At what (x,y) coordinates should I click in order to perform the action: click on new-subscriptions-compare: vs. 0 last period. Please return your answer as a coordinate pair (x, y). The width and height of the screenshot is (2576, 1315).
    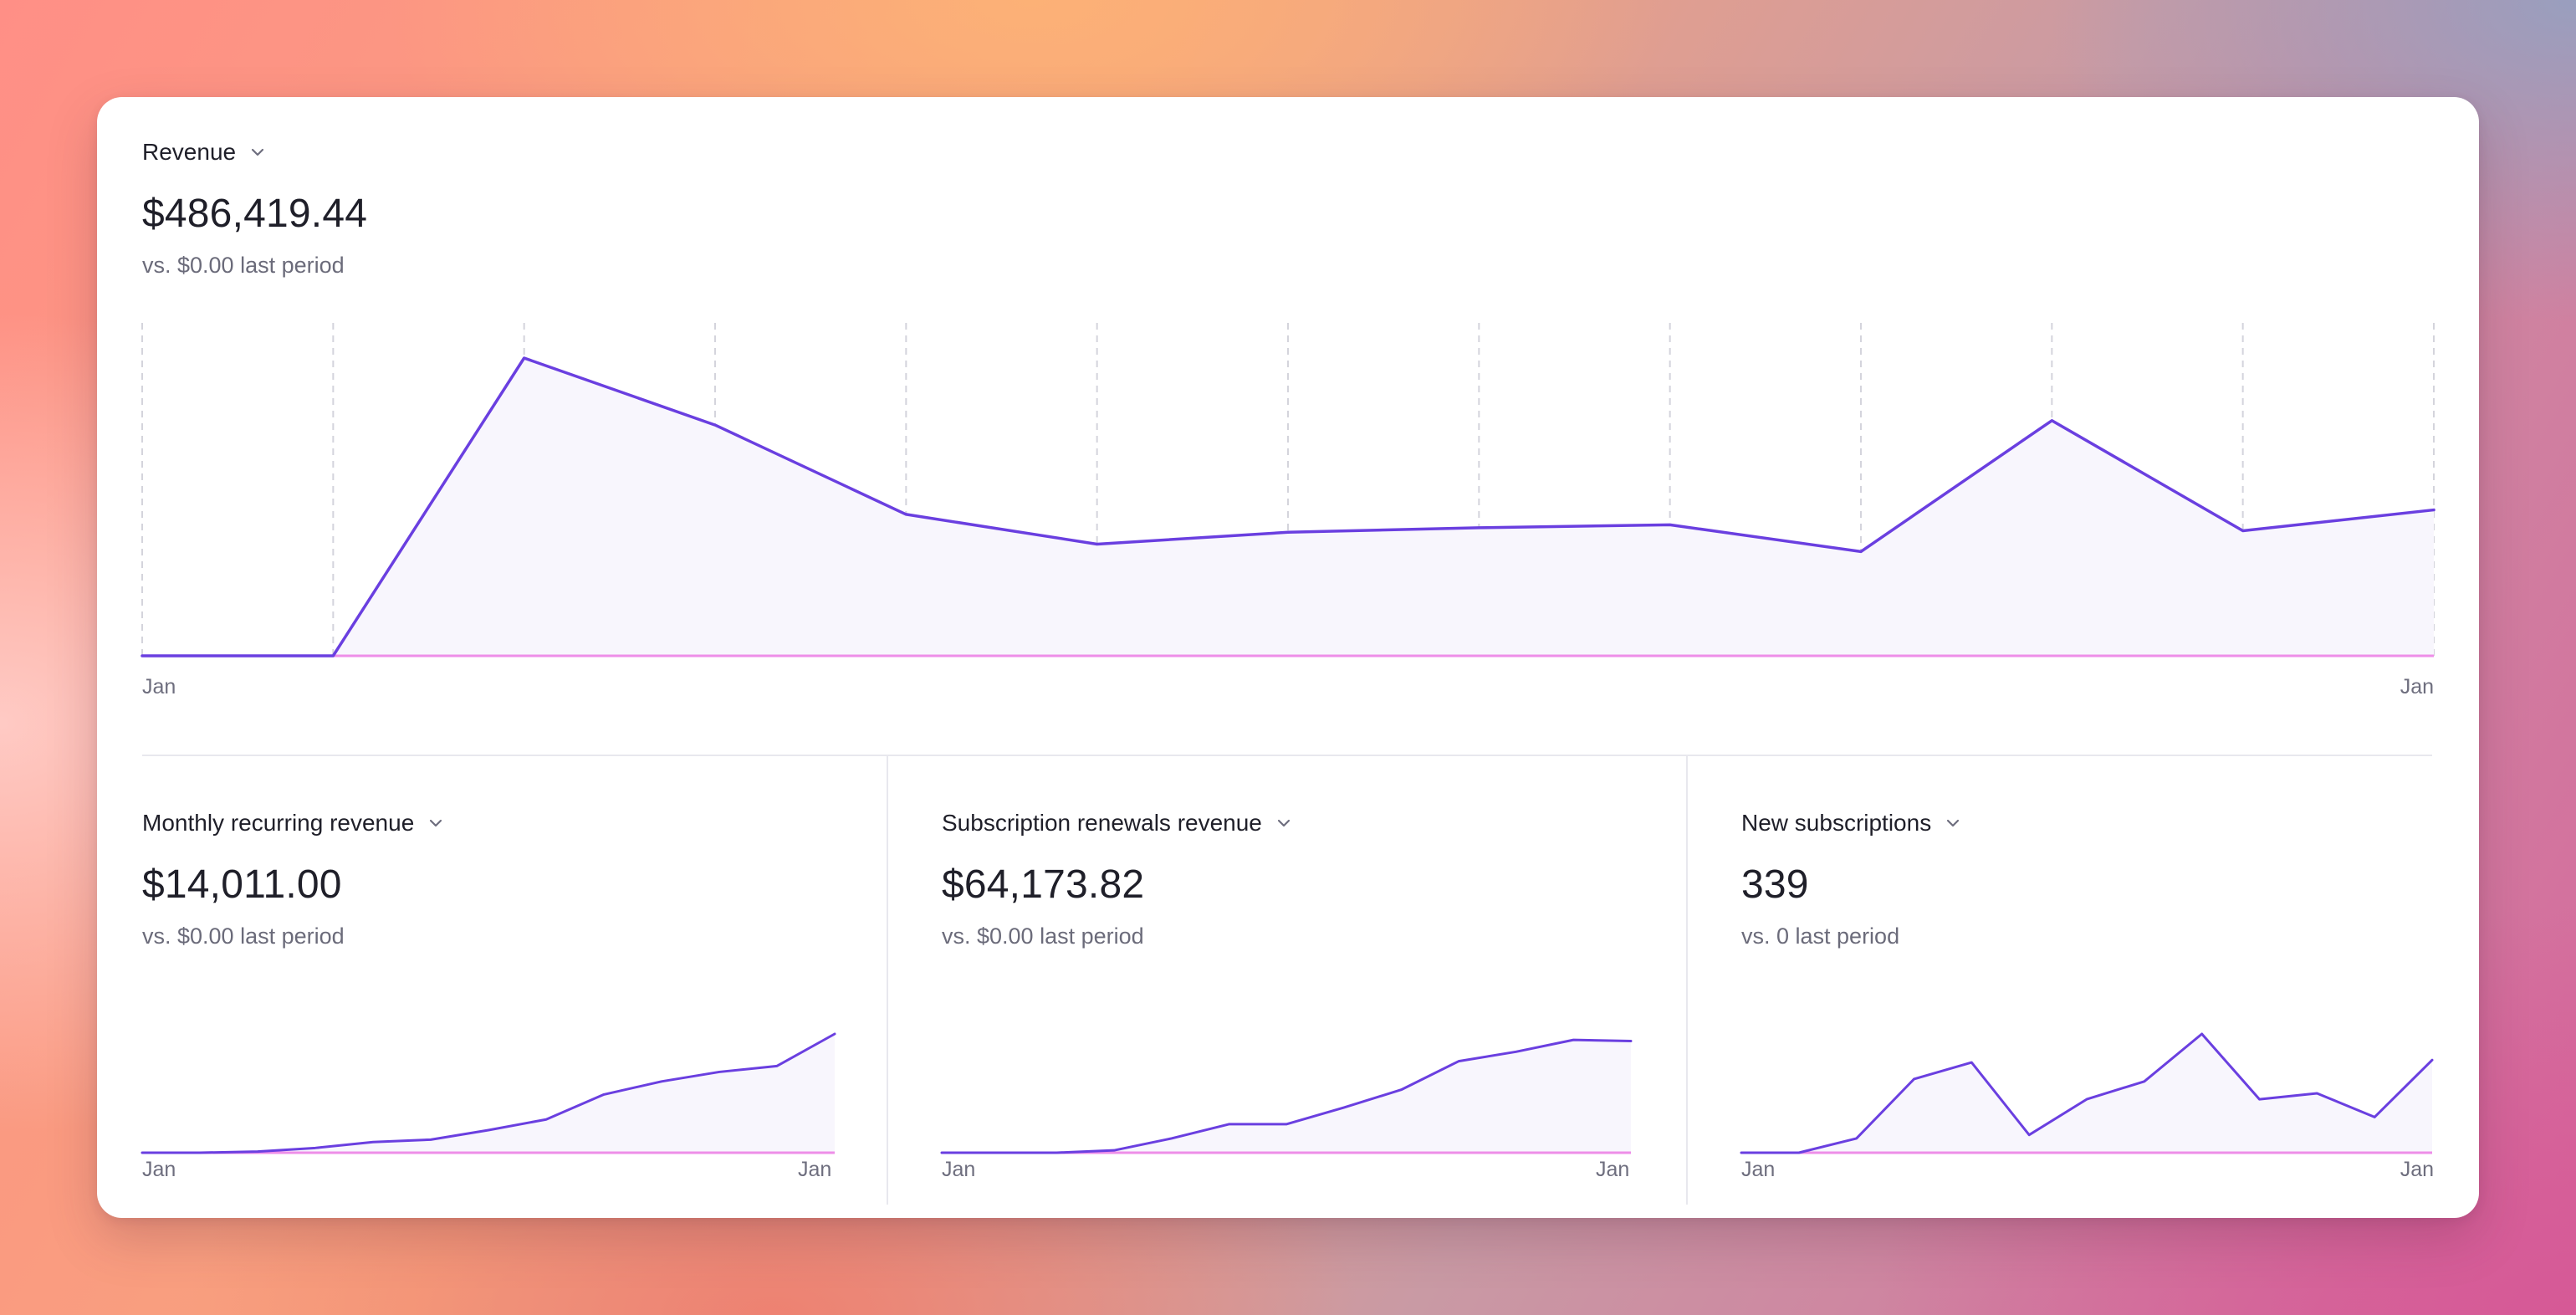
    Looking at the image, I should click on (1820, 937).